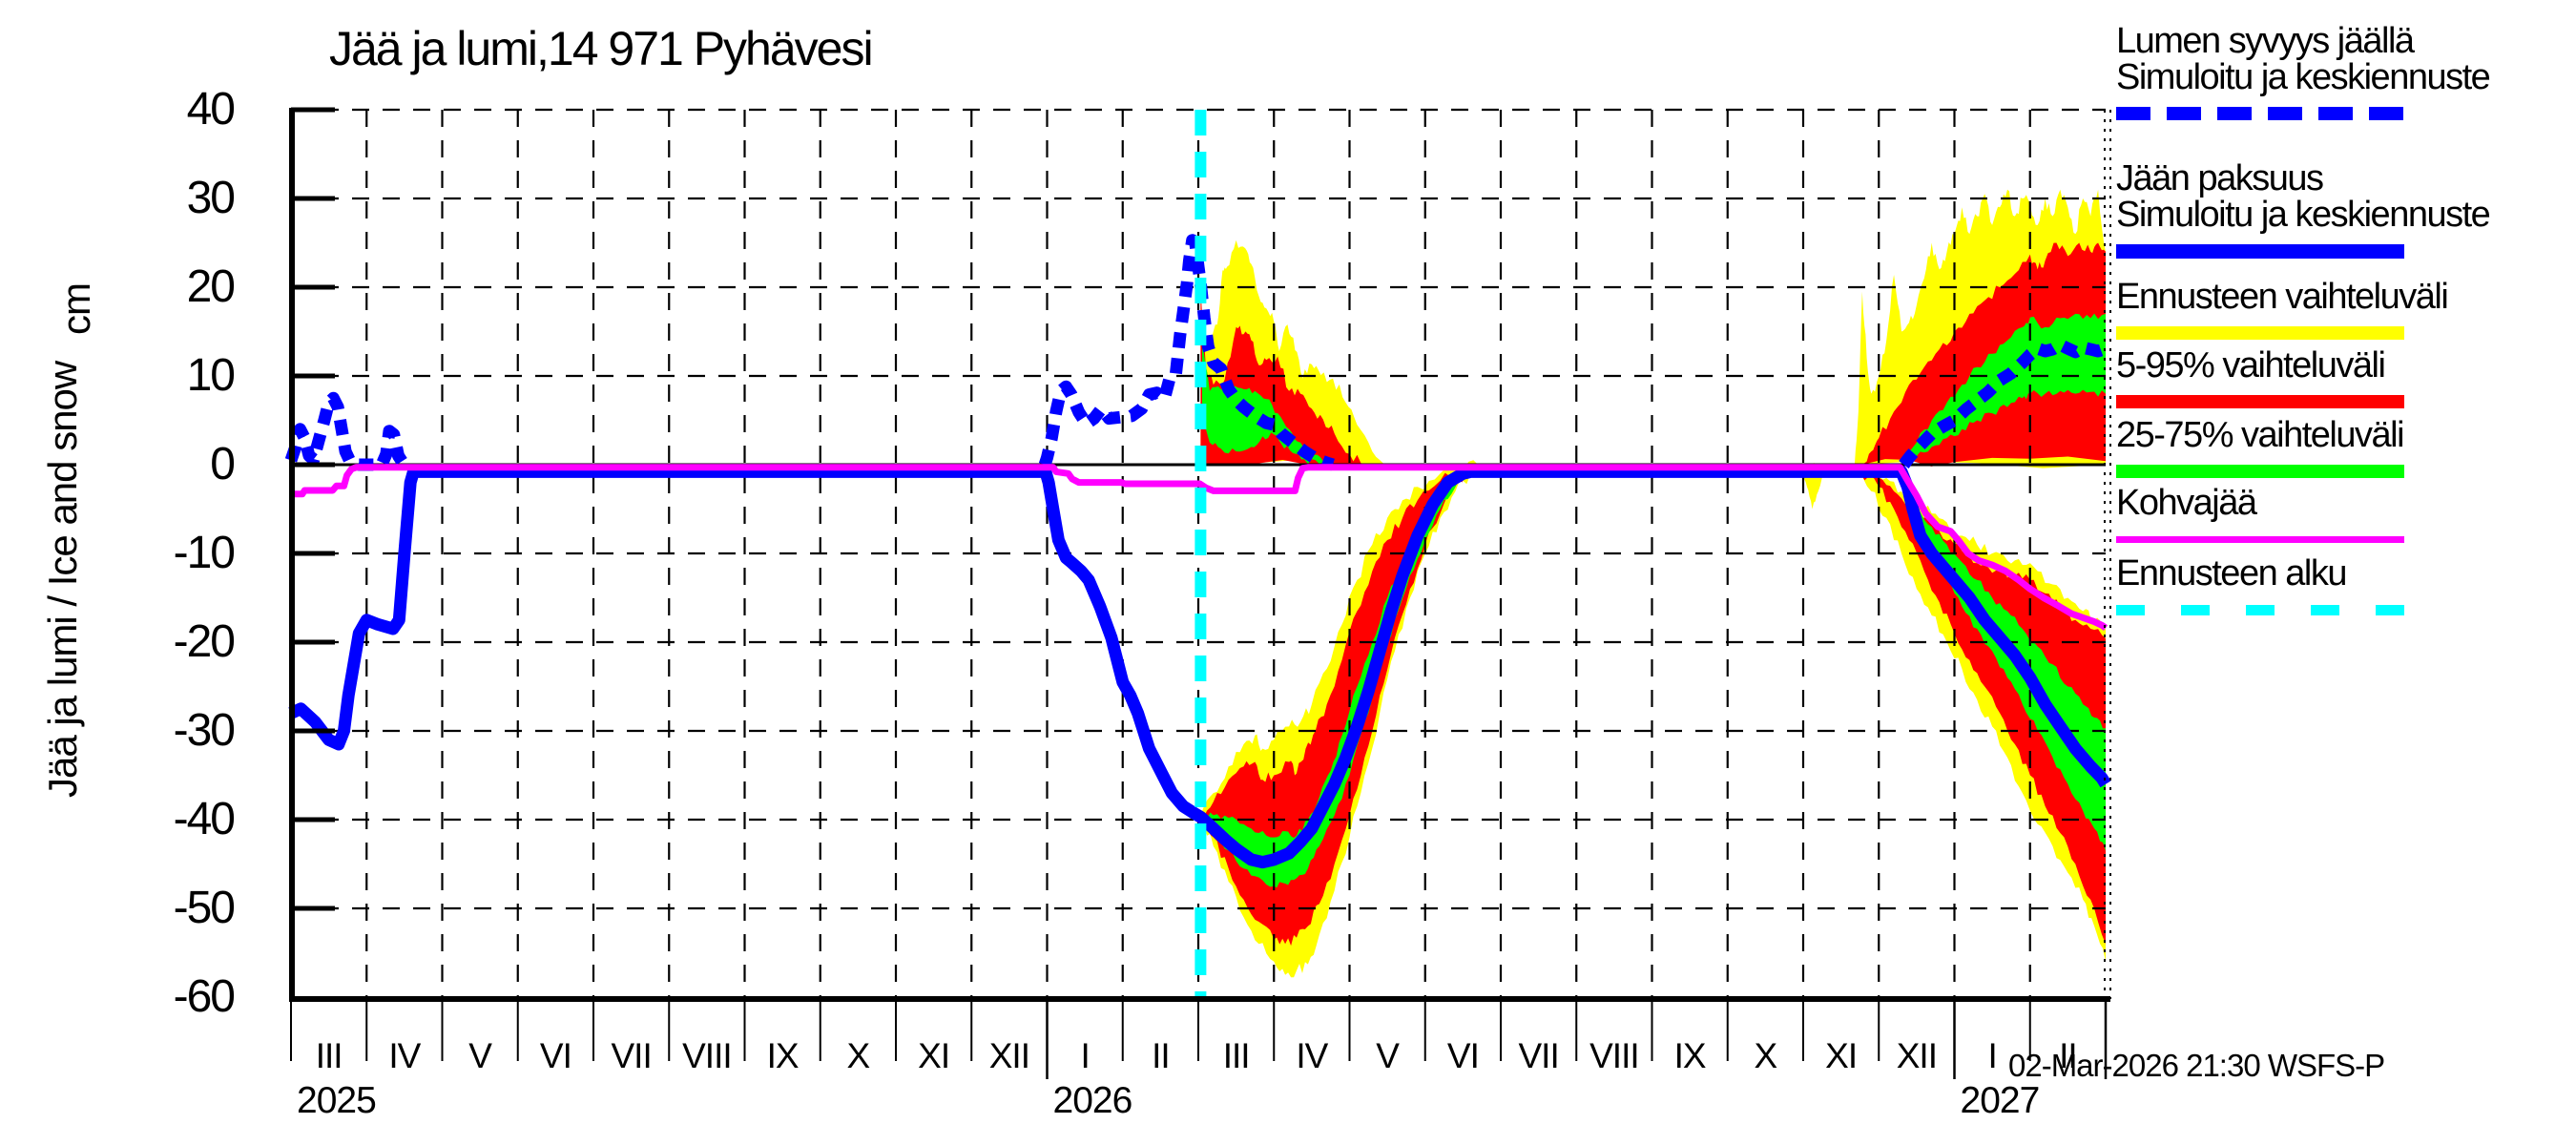 This screenshot has width=2576, height=1145. I want to click on y-tick-label: 40, so click(211, 109).